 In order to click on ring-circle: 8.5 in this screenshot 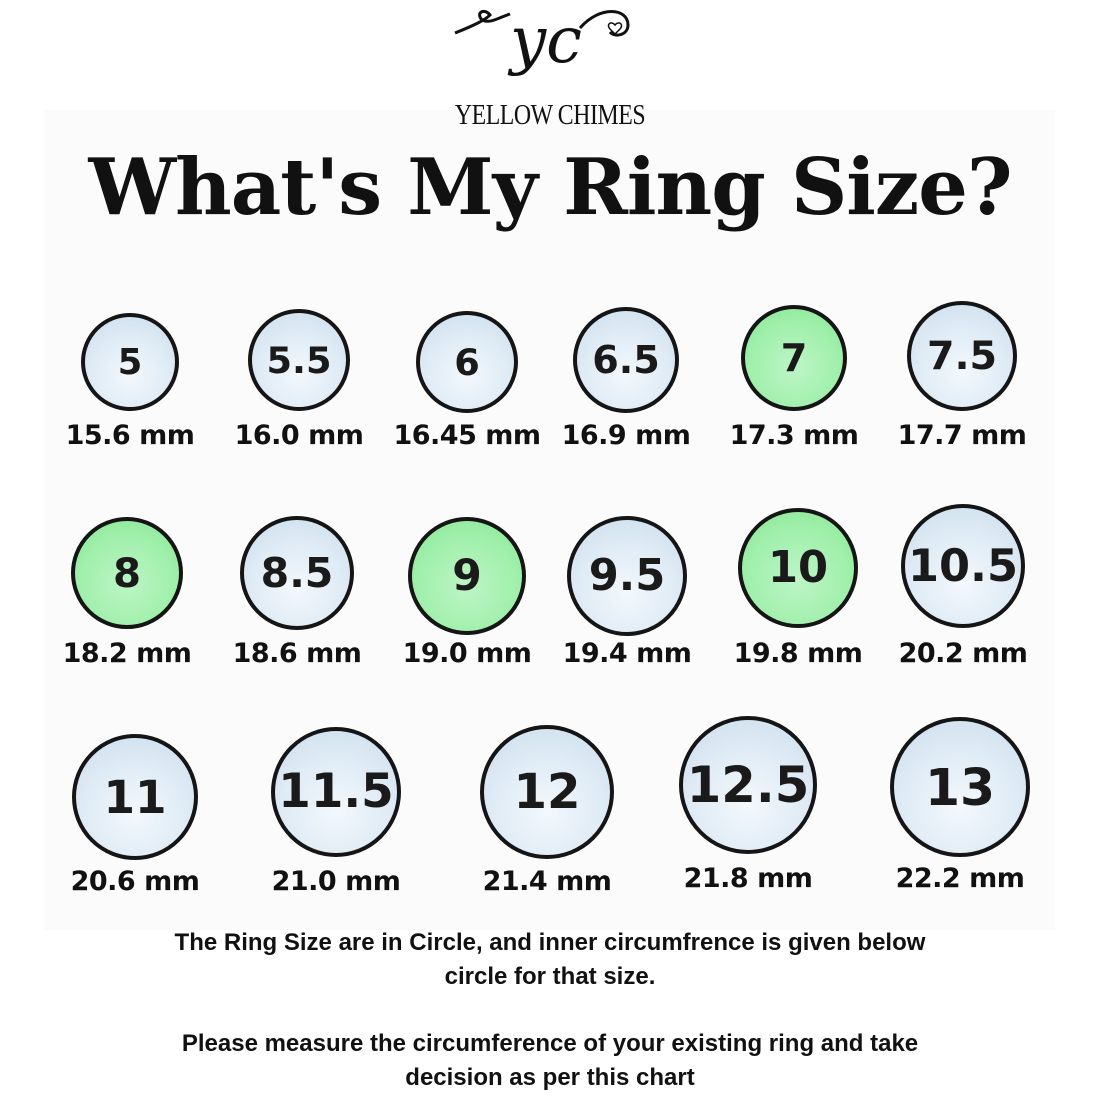, I will do `click(297, 573)`.